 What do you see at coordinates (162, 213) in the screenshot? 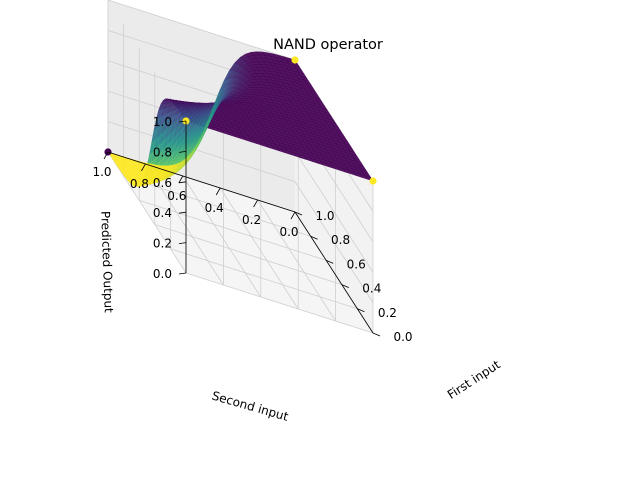
I see `z-tick-label: 0.4` at bounding box center [162, 213].